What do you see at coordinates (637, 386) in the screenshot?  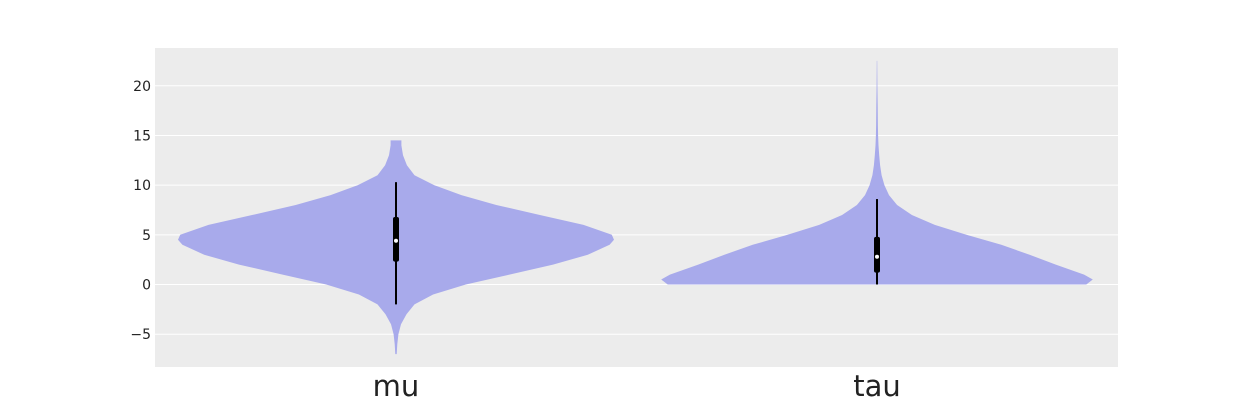 I see `x-axis-categories: mu tau` at bounding box center [637, 386].